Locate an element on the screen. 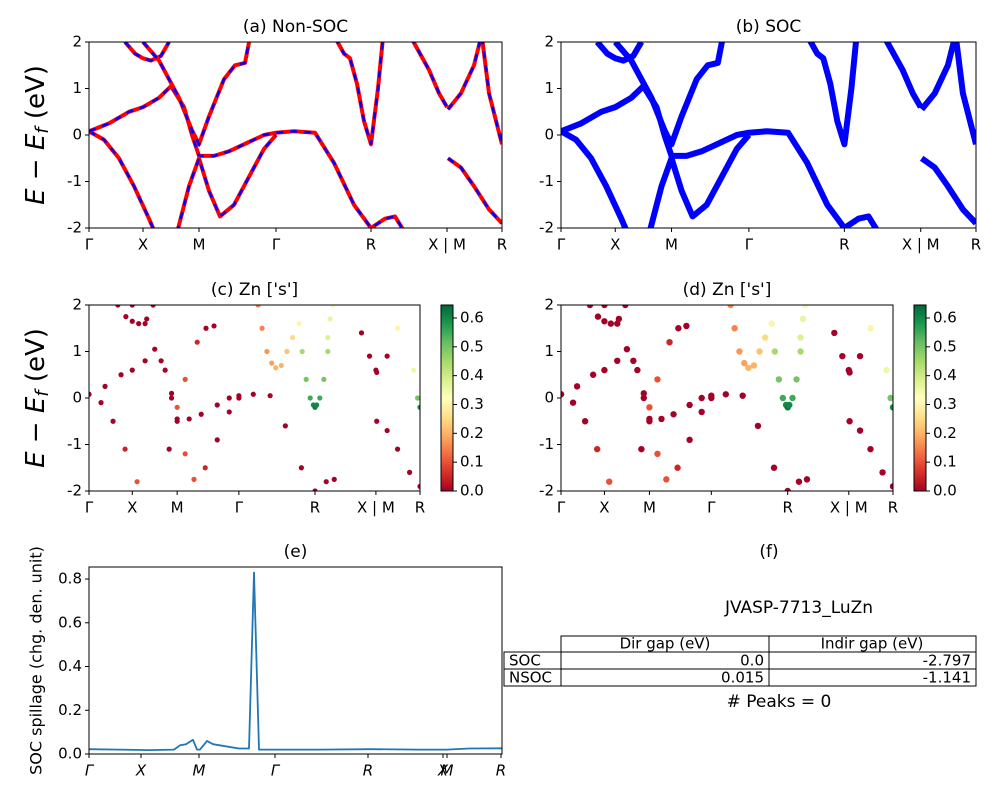 The image size is (1000, 800). y-tick-label: 0.6 is located at coordinates (70, 622).